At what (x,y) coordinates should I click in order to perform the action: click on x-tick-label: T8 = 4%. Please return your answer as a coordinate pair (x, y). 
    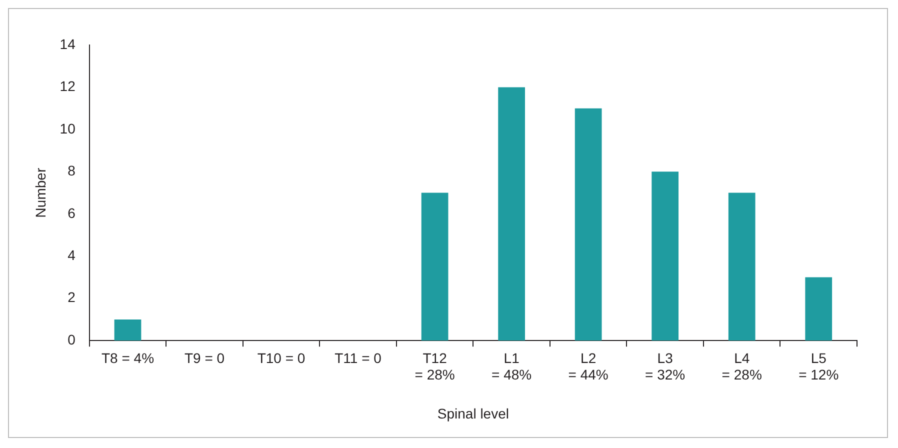
    Looking at the image, I should click on (127, 358).